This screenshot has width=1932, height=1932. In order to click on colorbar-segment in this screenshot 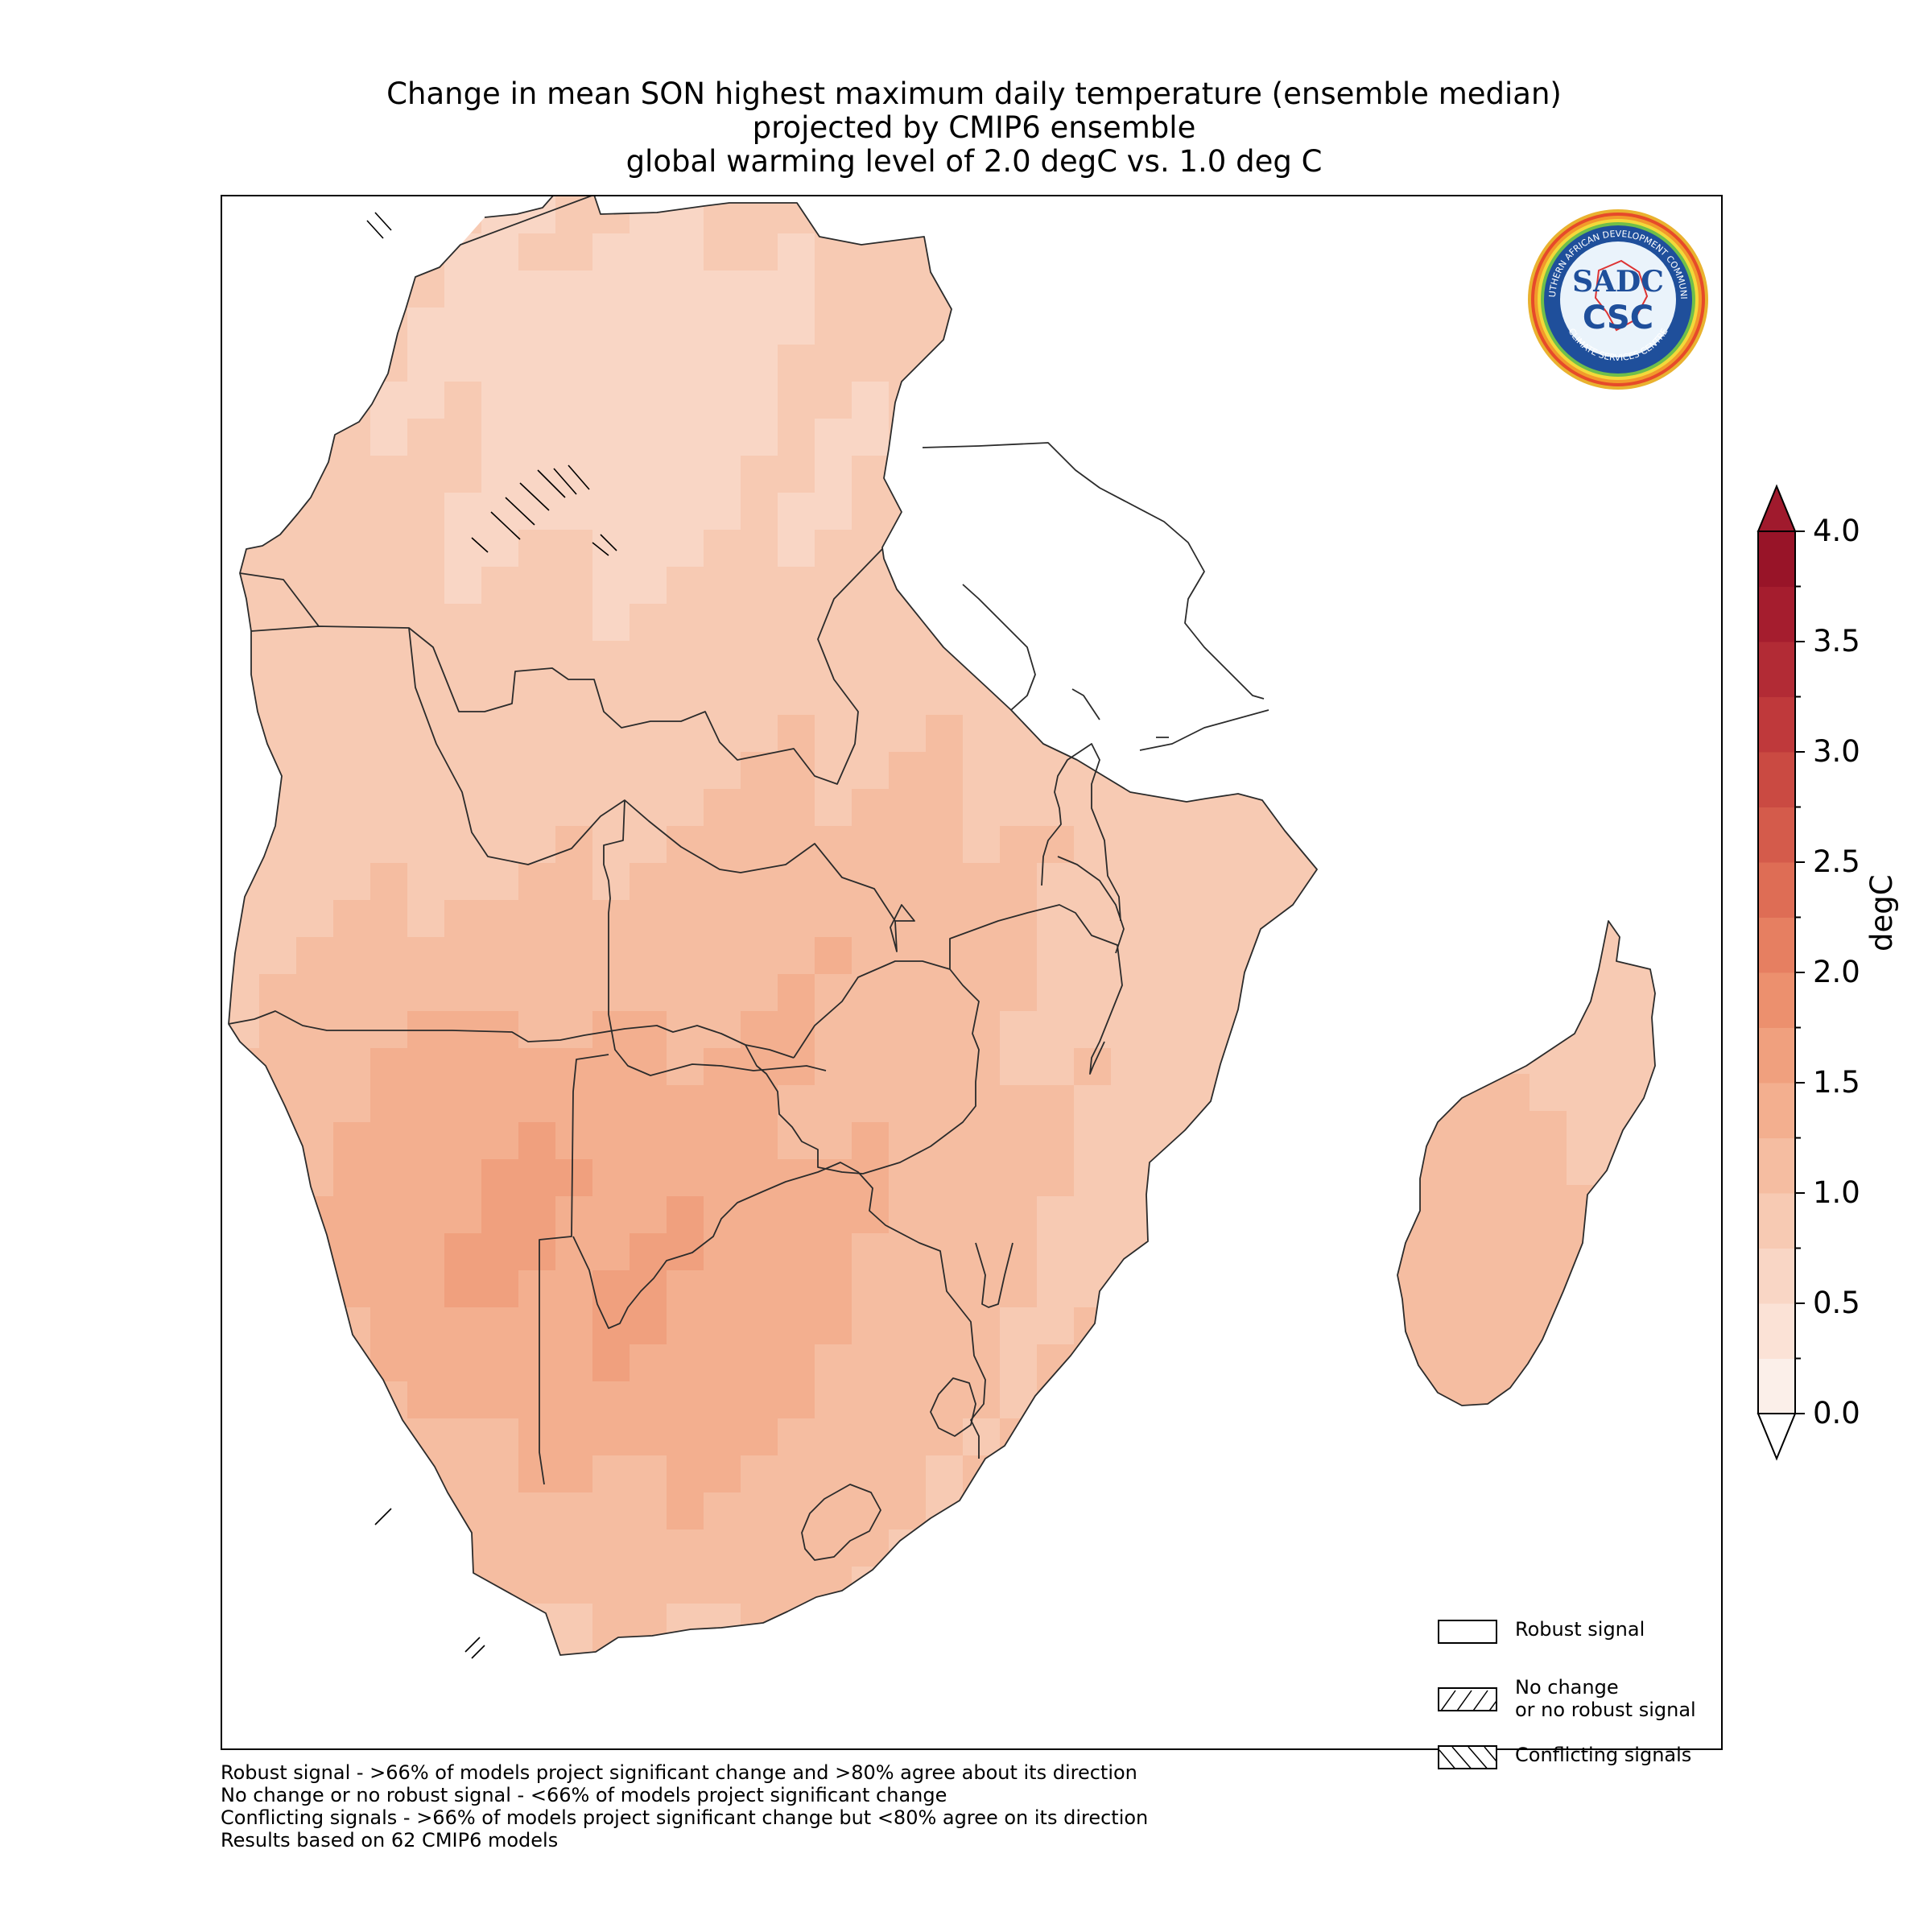, I will do `click(1776, 614)`.